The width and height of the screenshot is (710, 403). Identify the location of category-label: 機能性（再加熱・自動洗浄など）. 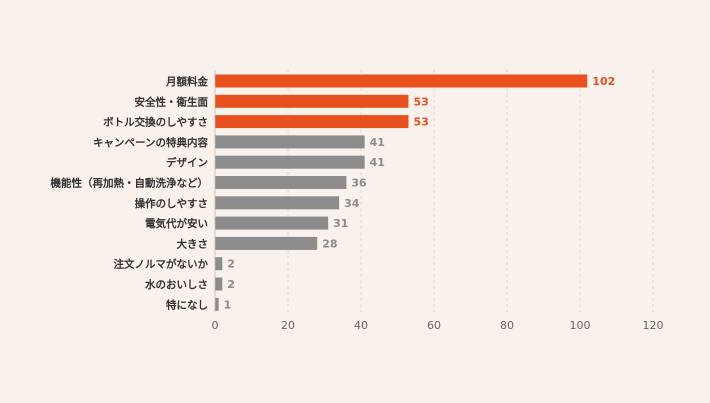
(130, 183).